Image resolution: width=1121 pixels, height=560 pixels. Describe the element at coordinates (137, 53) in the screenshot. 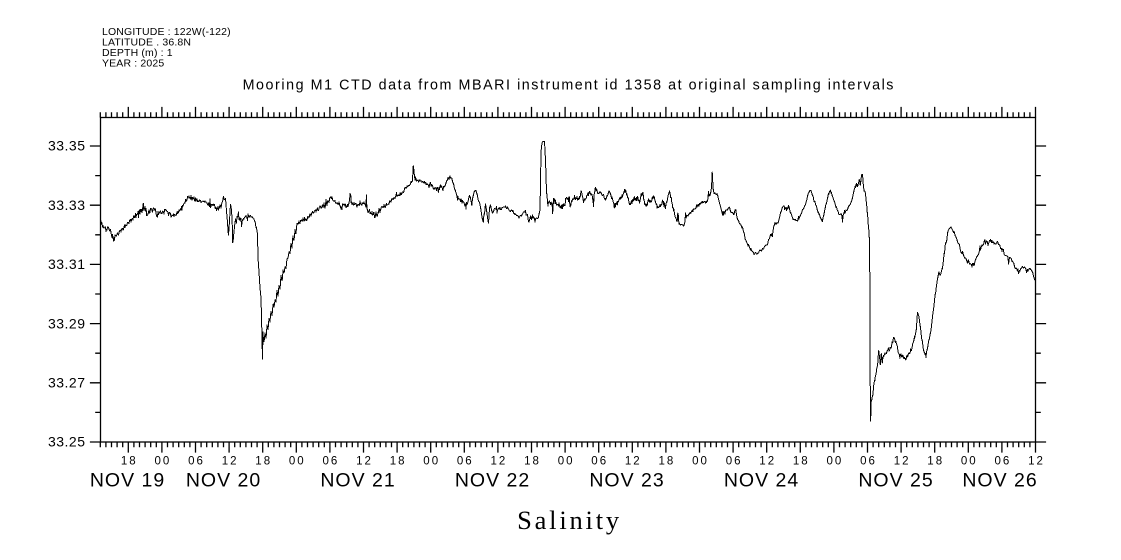

I see `svg-text: DEPTH (m) : 1` at that location.